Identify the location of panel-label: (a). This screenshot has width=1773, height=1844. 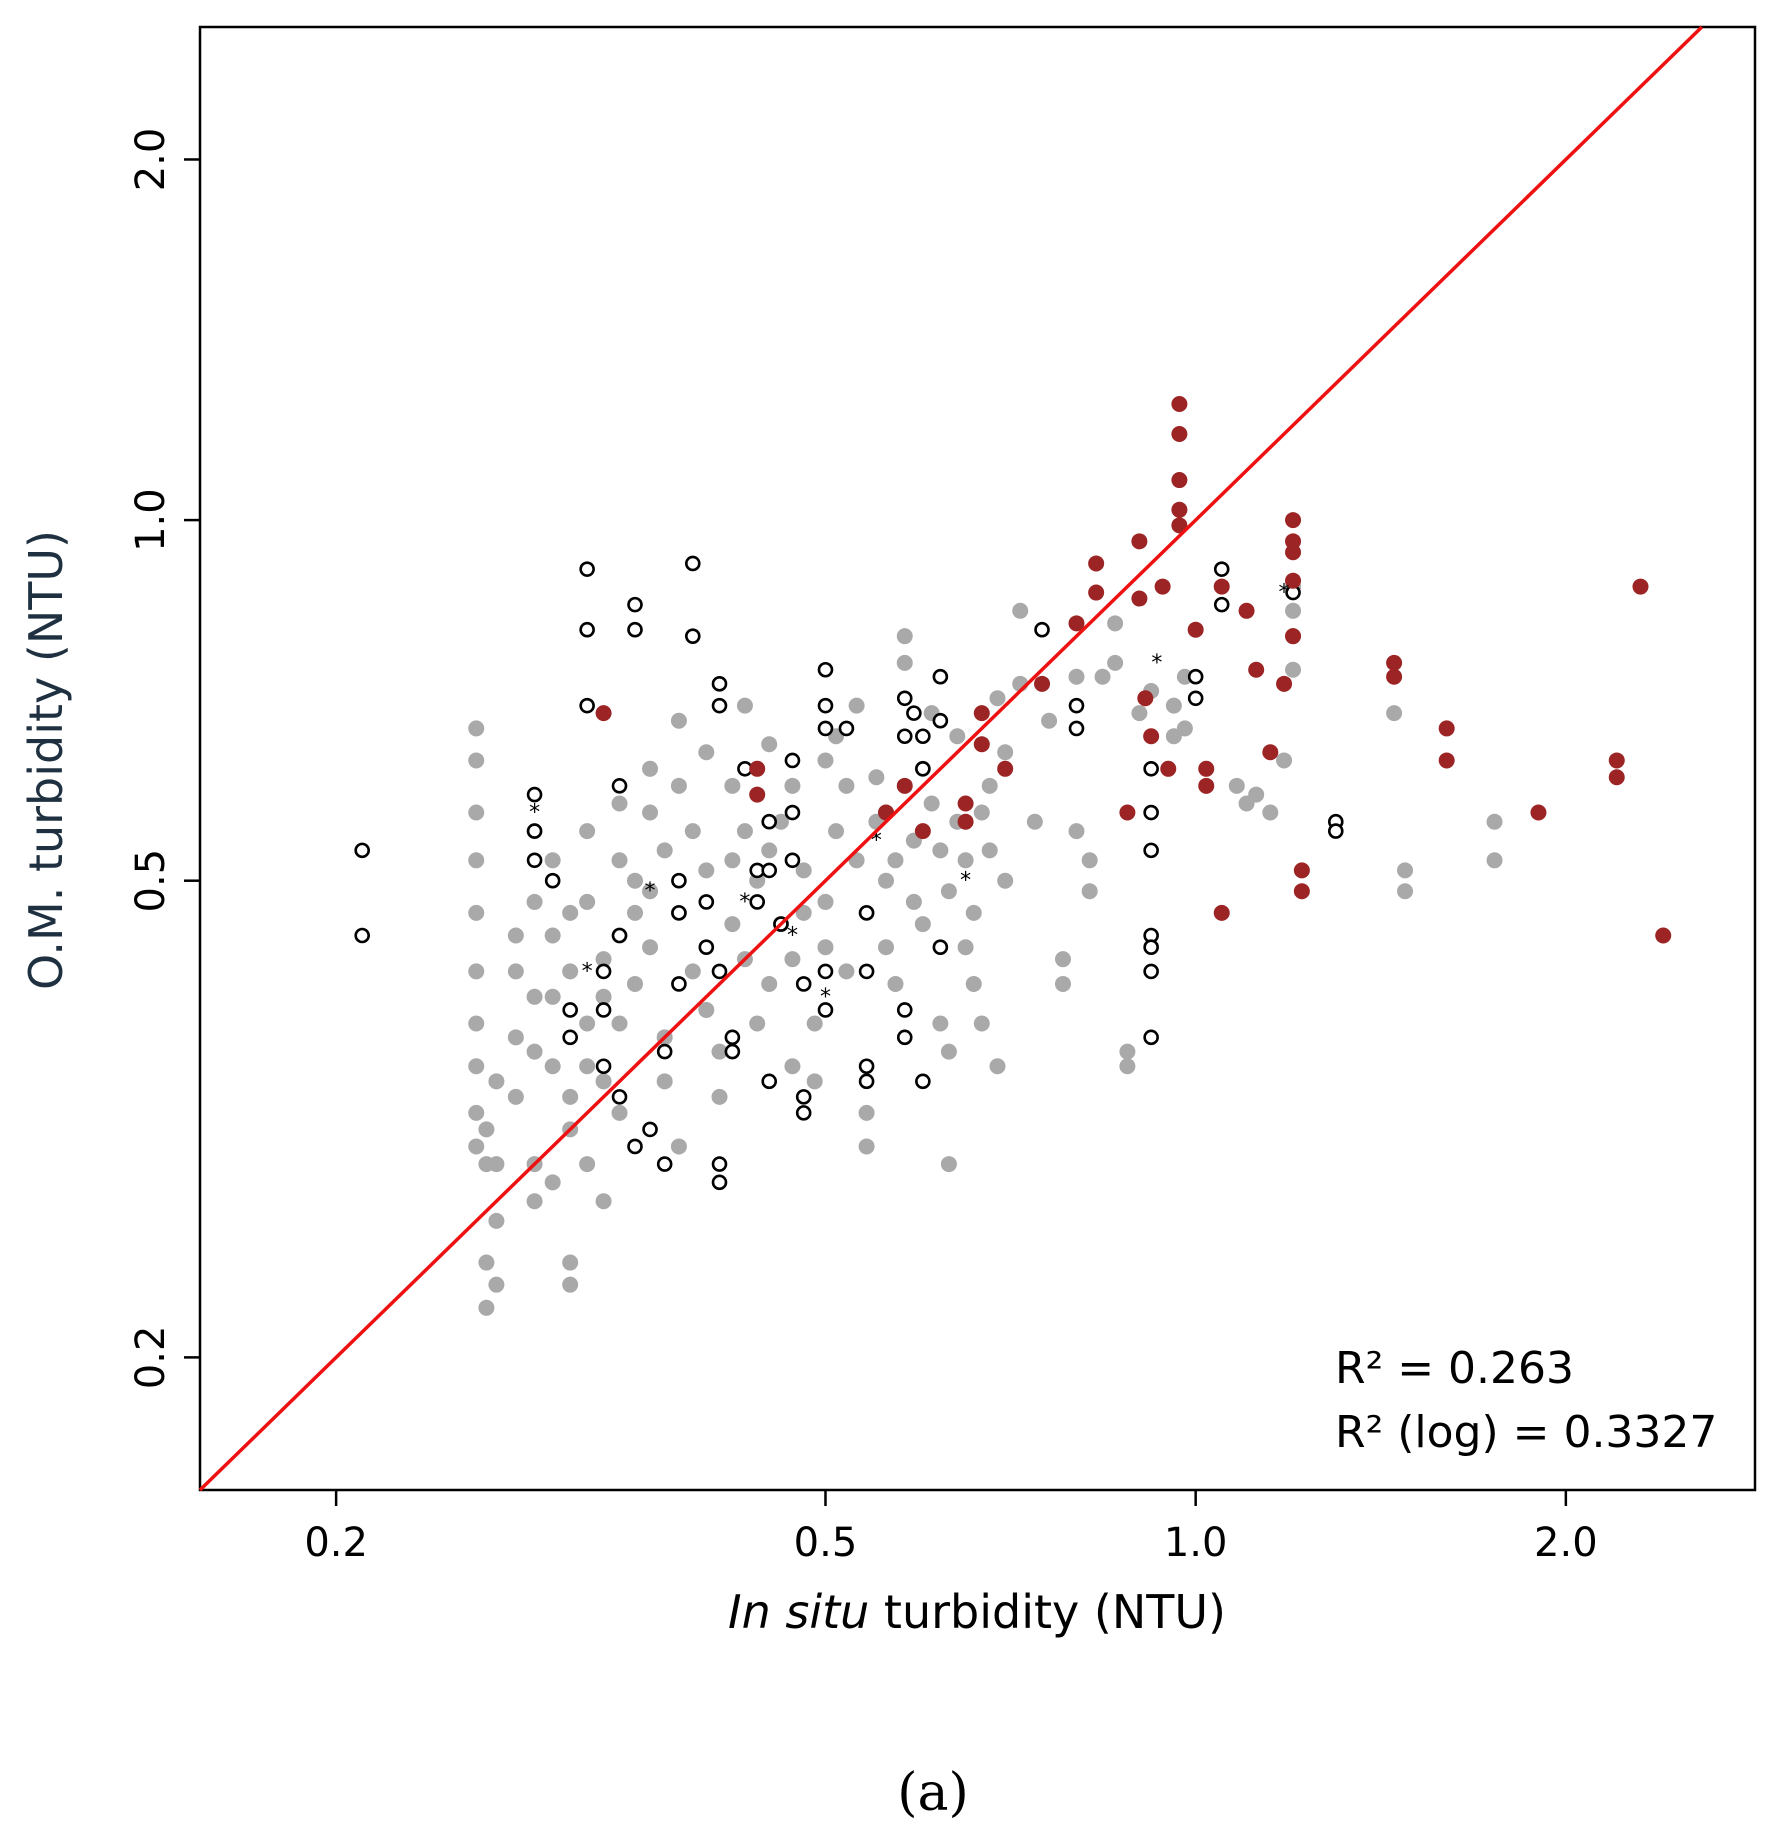
(933, 1793).